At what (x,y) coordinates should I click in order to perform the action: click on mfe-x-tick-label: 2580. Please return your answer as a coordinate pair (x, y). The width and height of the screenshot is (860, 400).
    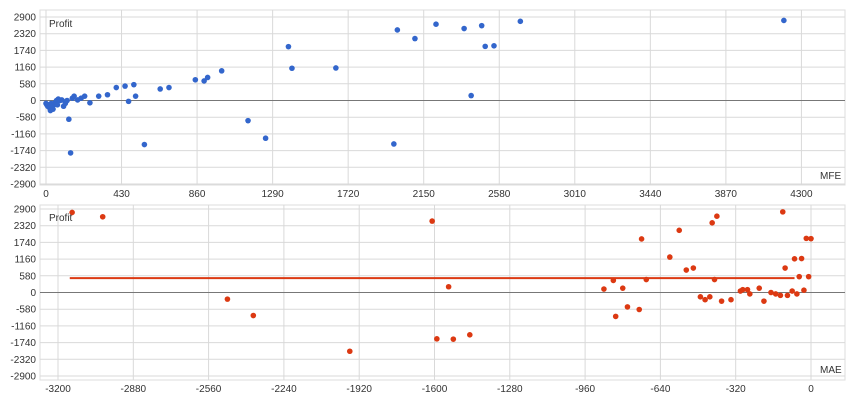
    Looking at the image, I should click on (499, 194).